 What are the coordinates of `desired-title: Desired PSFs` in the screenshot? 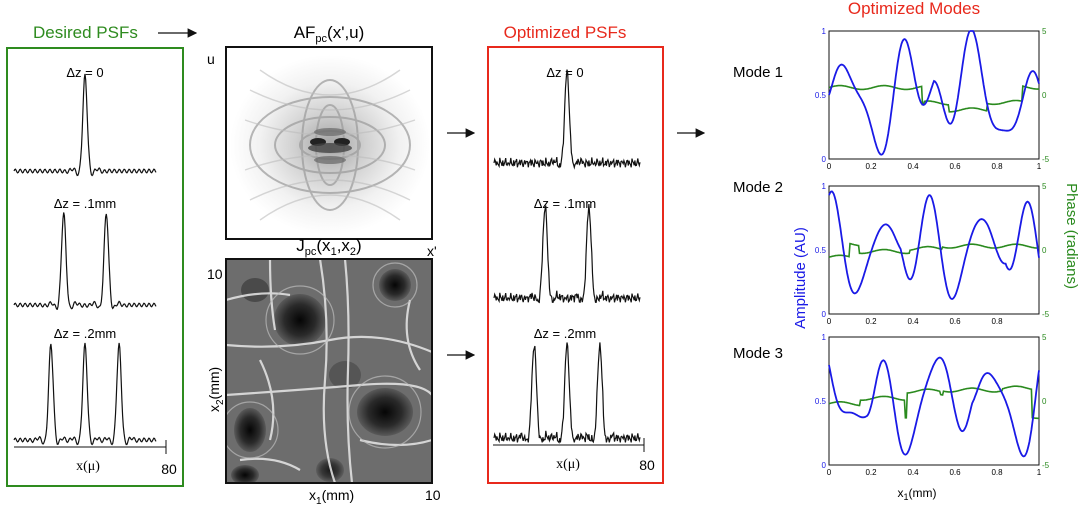 It's located at (85, 32).